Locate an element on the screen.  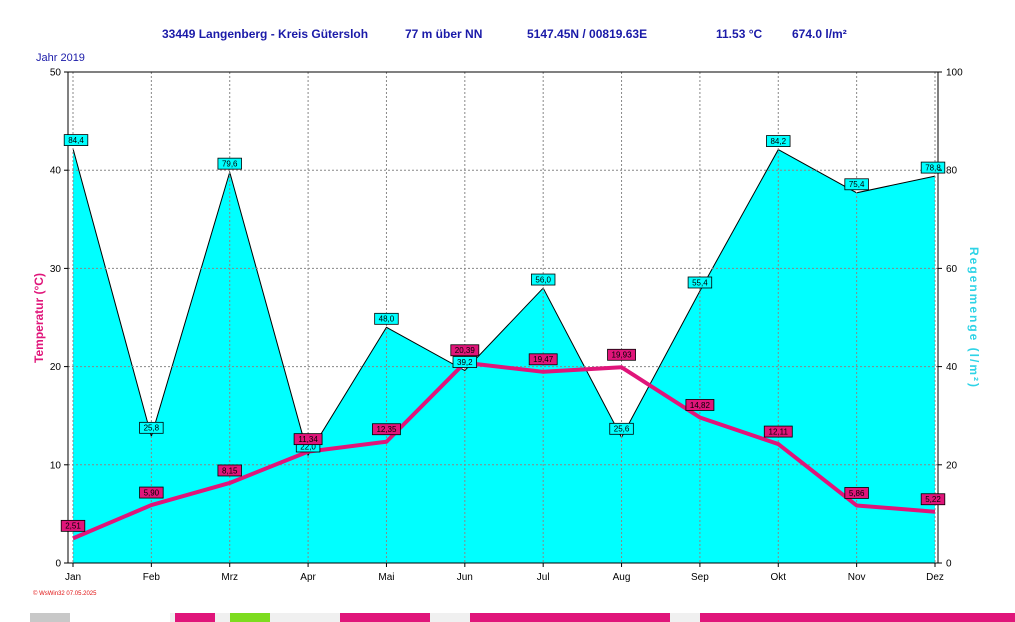
mean-temperature-label: 11.53 °C is located at coordinates (739, 34).